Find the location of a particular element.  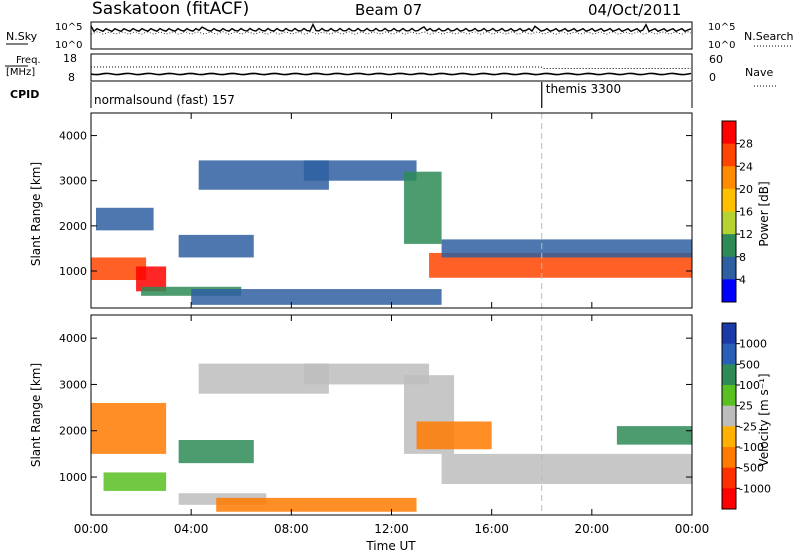

freq-tick-bottom: 8 is located at coordinates (71, 77).